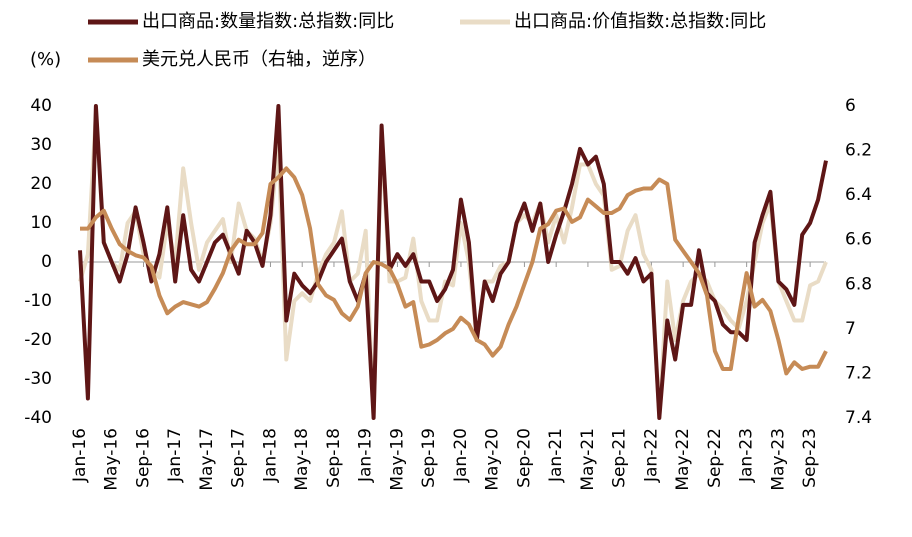 Image resolution: width=912 pixels, height=537 pixels. Describe the element at coordinates (175, 455) in the screenshot. I see `x-tick-label: Jan-17` at that location.